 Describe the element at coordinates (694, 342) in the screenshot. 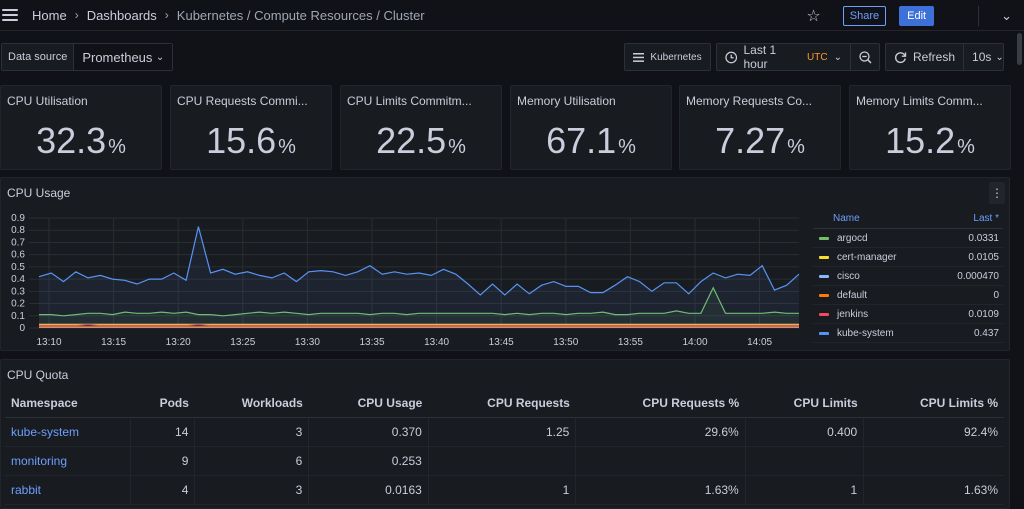

I see `x-tick-label: 14:00` at that location.